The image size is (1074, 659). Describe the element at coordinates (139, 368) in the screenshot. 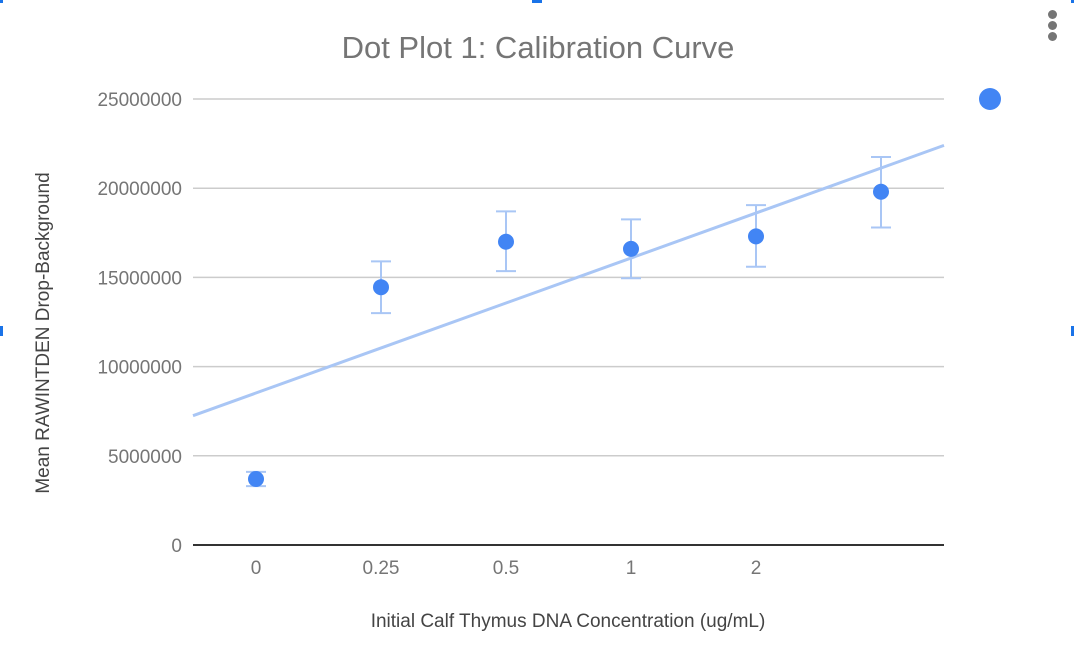

I see `y-tick-label: 10000000` at that location.